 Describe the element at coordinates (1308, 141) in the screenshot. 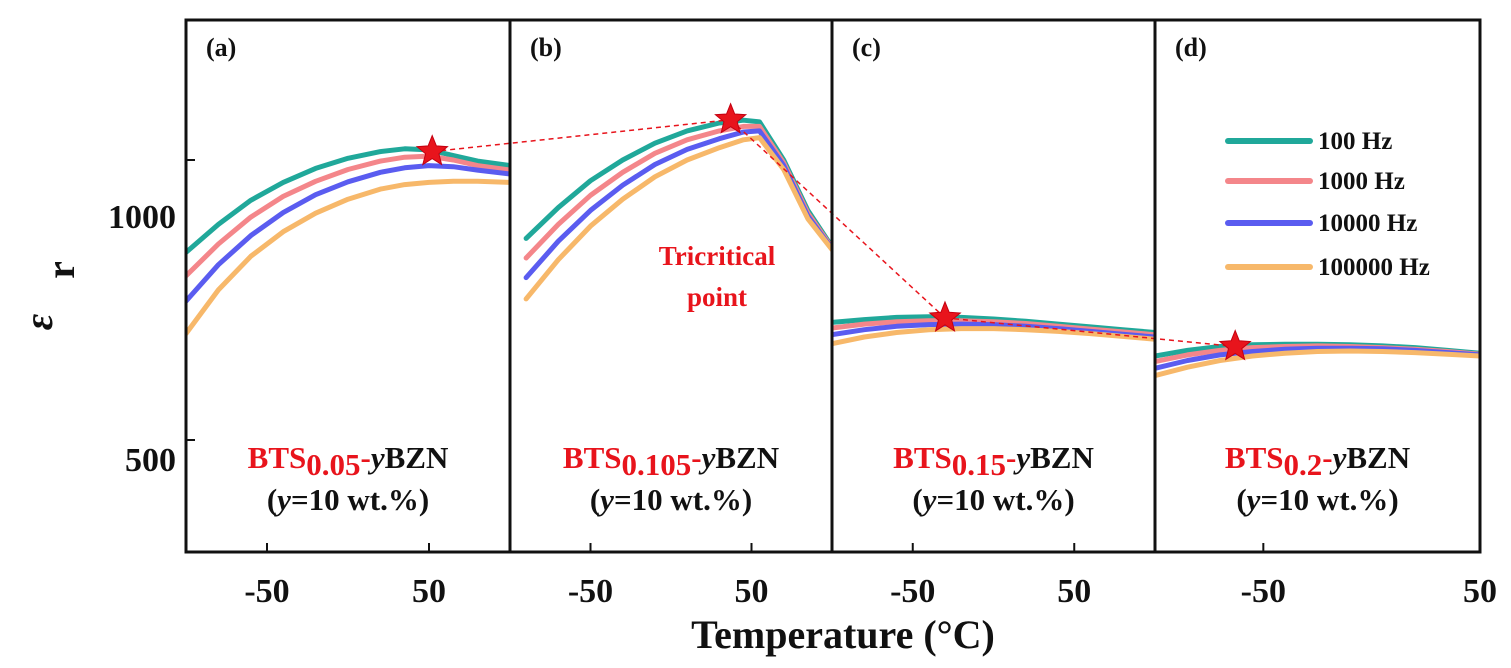

I see `legend-entry: 100 Hz` at that location.